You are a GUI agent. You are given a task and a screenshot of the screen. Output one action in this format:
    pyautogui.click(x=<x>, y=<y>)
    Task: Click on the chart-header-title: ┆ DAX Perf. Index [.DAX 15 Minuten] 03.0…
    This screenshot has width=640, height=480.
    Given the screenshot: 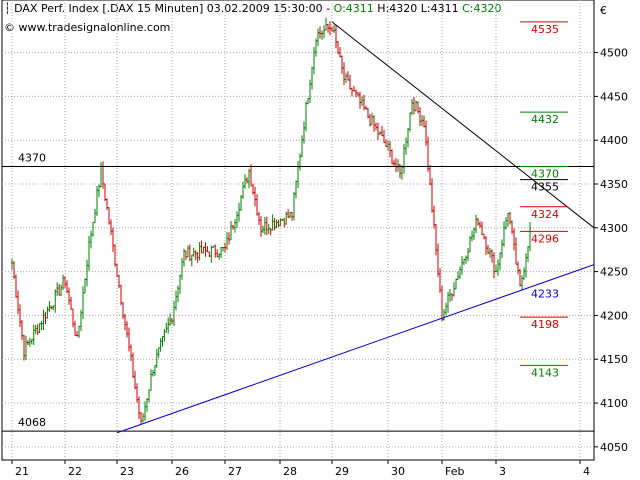 What is the action you would take?
    pyautogui.click(x=253, y=8)
    